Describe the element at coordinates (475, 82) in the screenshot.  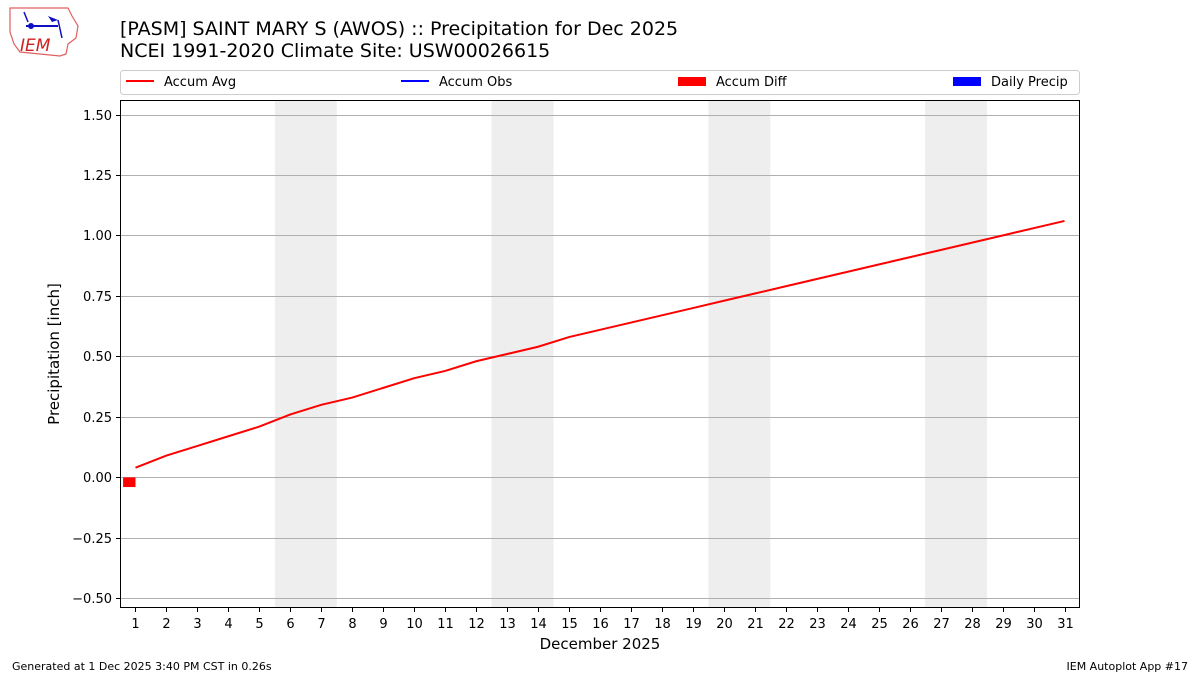
I see `legend-label: Accum Obs` at that location.